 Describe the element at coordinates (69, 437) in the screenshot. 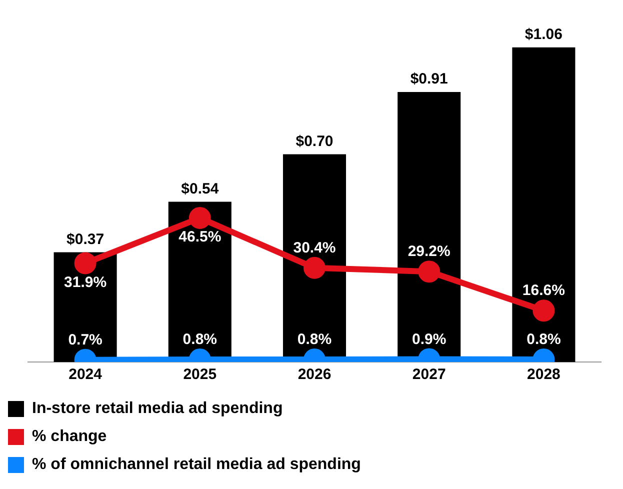

I see `legend-label: % change` at that location.